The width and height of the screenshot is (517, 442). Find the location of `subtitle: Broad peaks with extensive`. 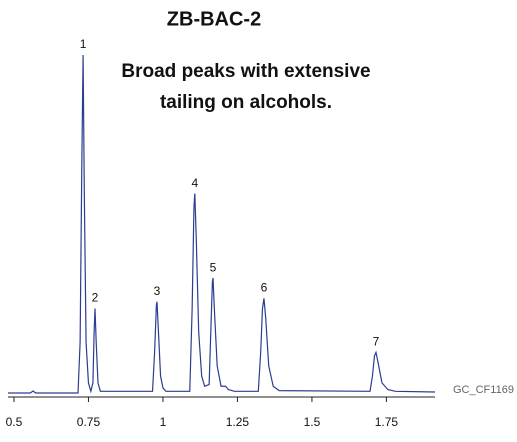

subtitle: Broad peaks with extensive is located at coordinates (245, 71).